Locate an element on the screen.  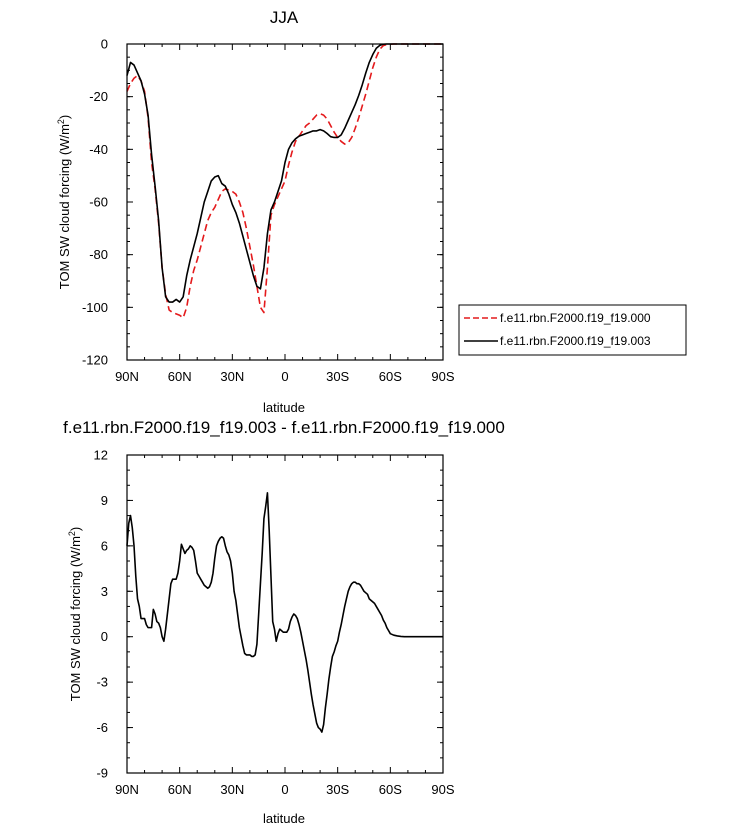
y-tick-label: 3 is located at coordinates (104, 591).